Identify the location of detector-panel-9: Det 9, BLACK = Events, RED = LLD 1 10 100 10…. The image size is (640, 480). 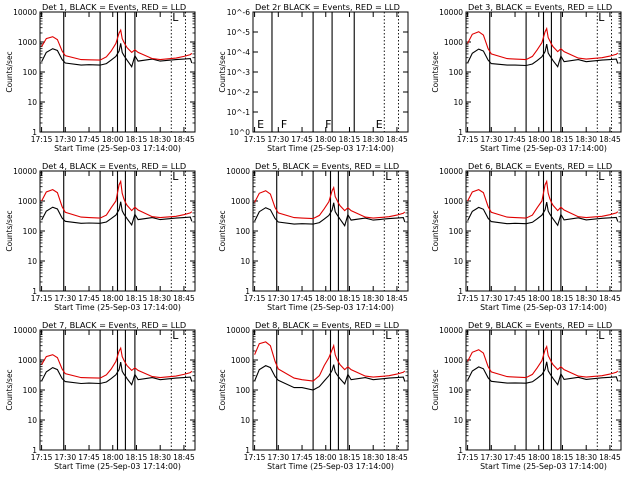
(526, 395).